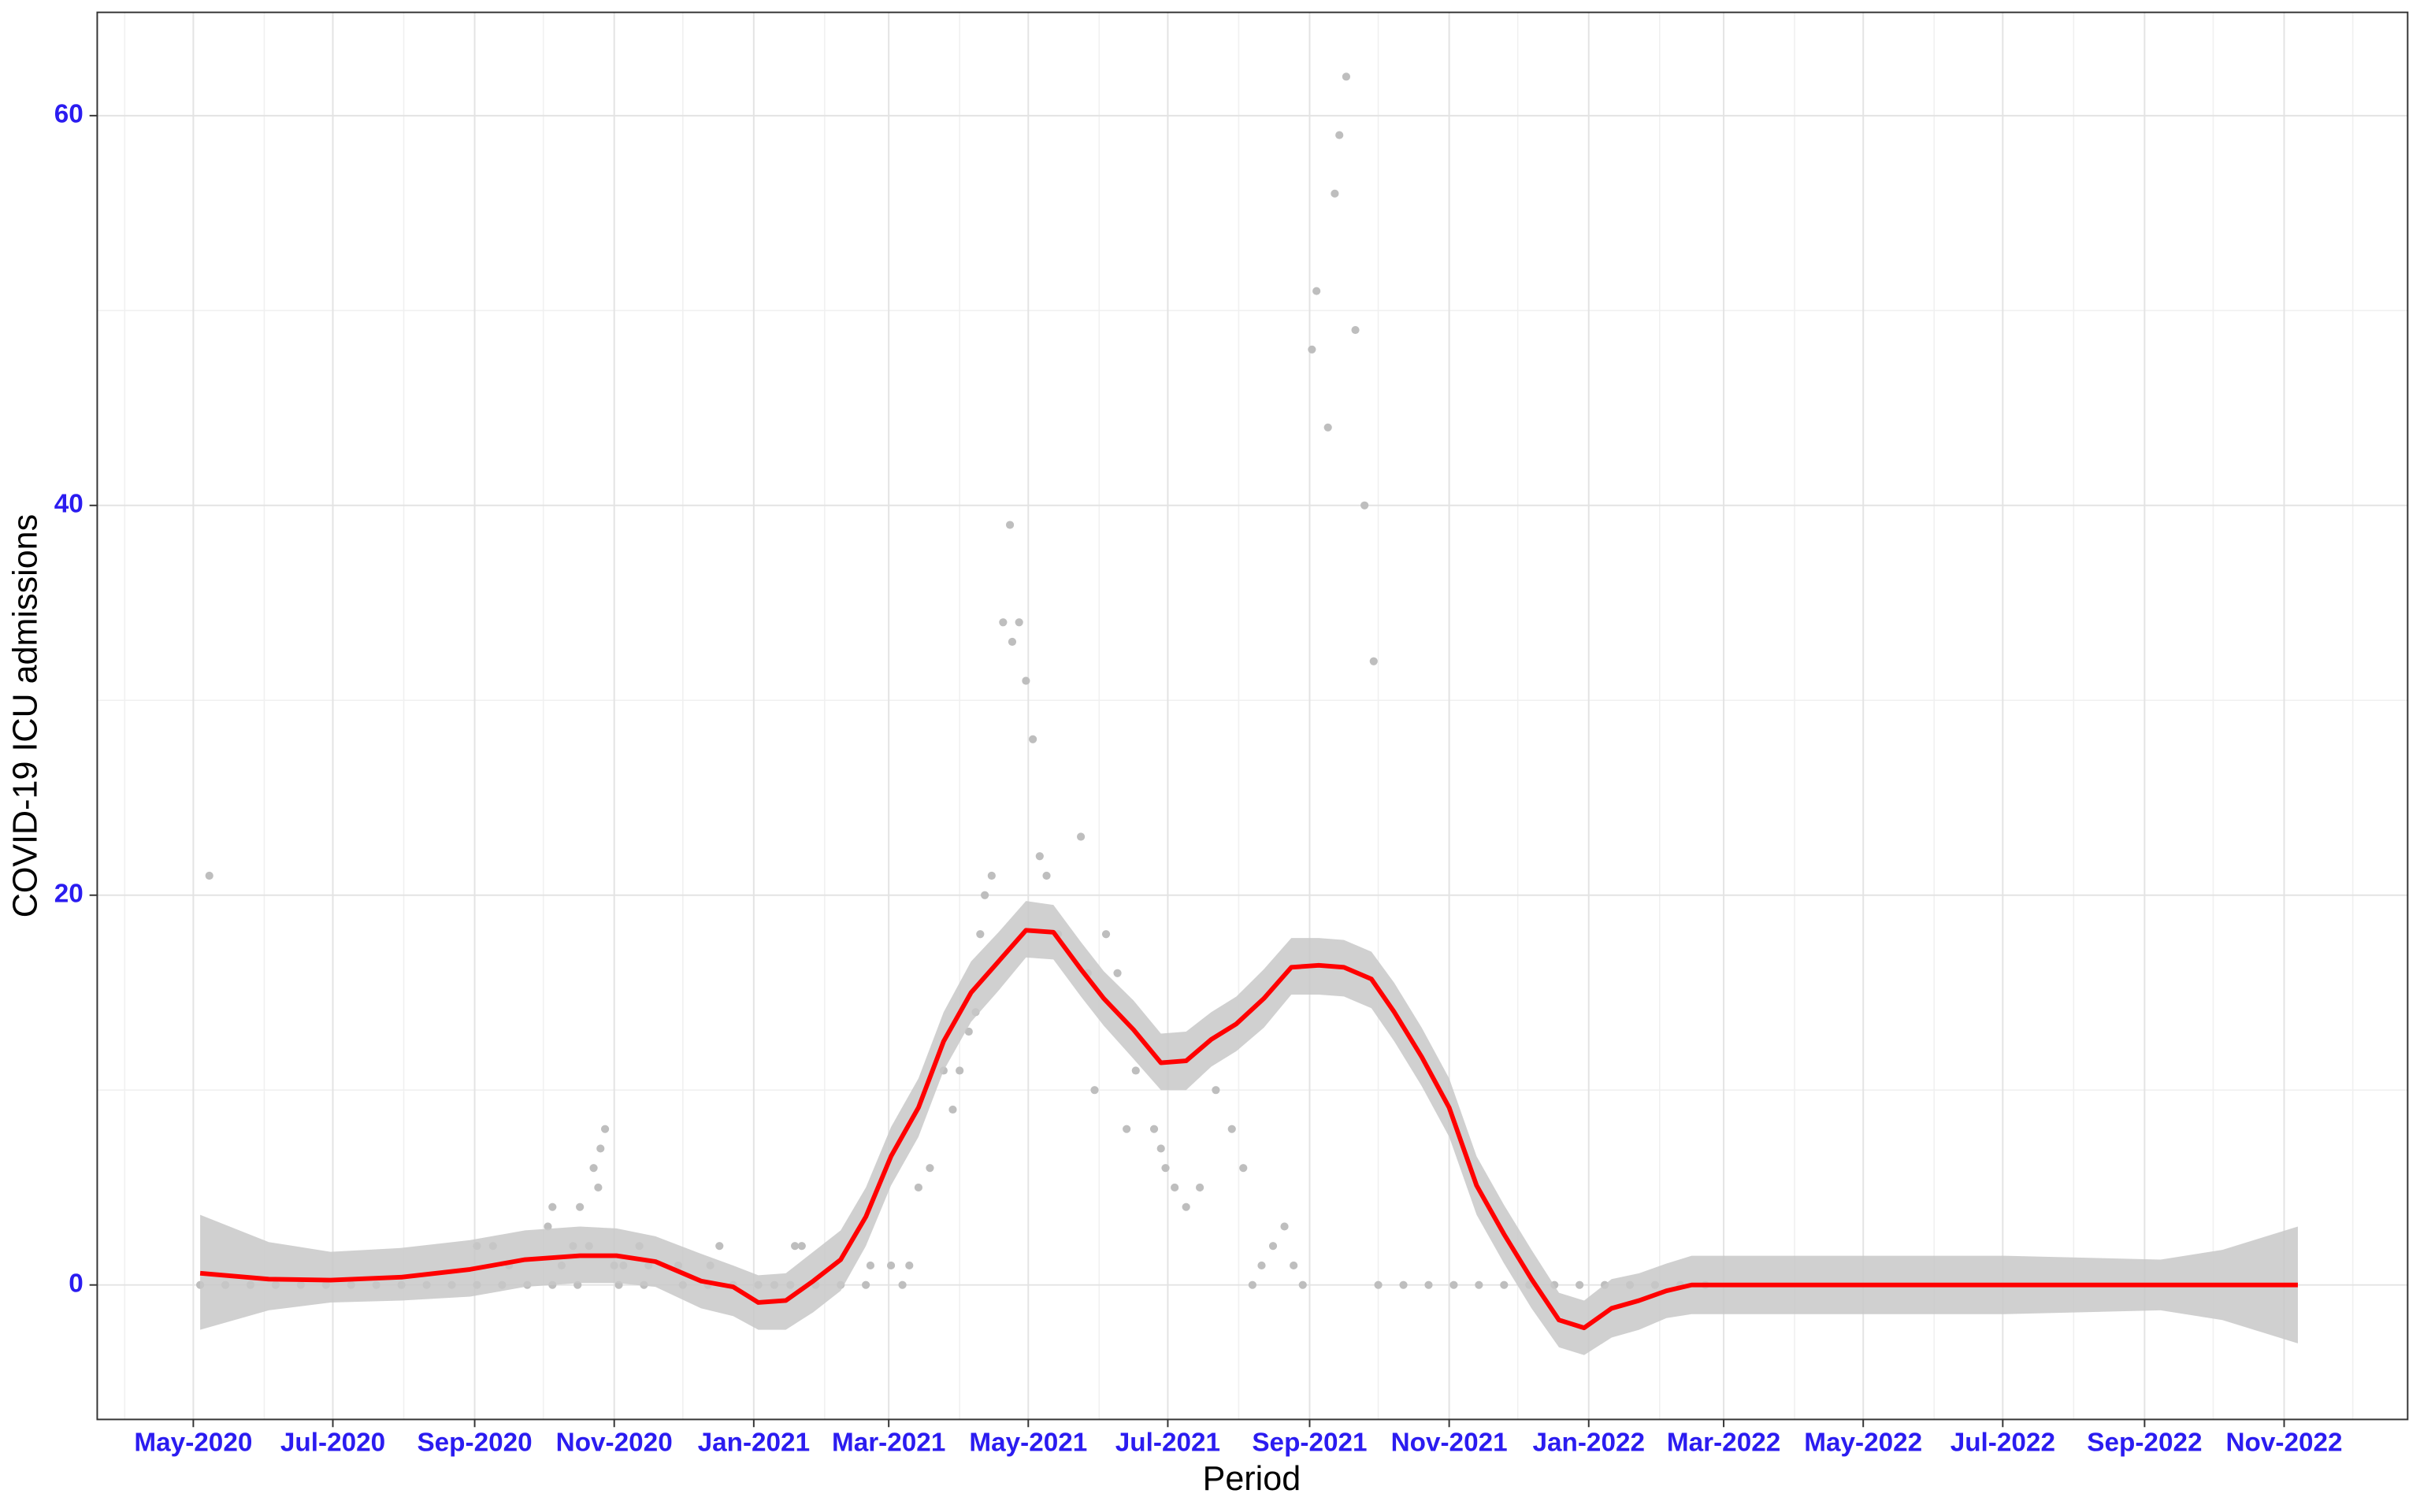 The image size is (2420, 1512). Describe the element at coordinates (754, 1443) in the screenshot. I see `x-tick-label: Jan-2021` at that location.